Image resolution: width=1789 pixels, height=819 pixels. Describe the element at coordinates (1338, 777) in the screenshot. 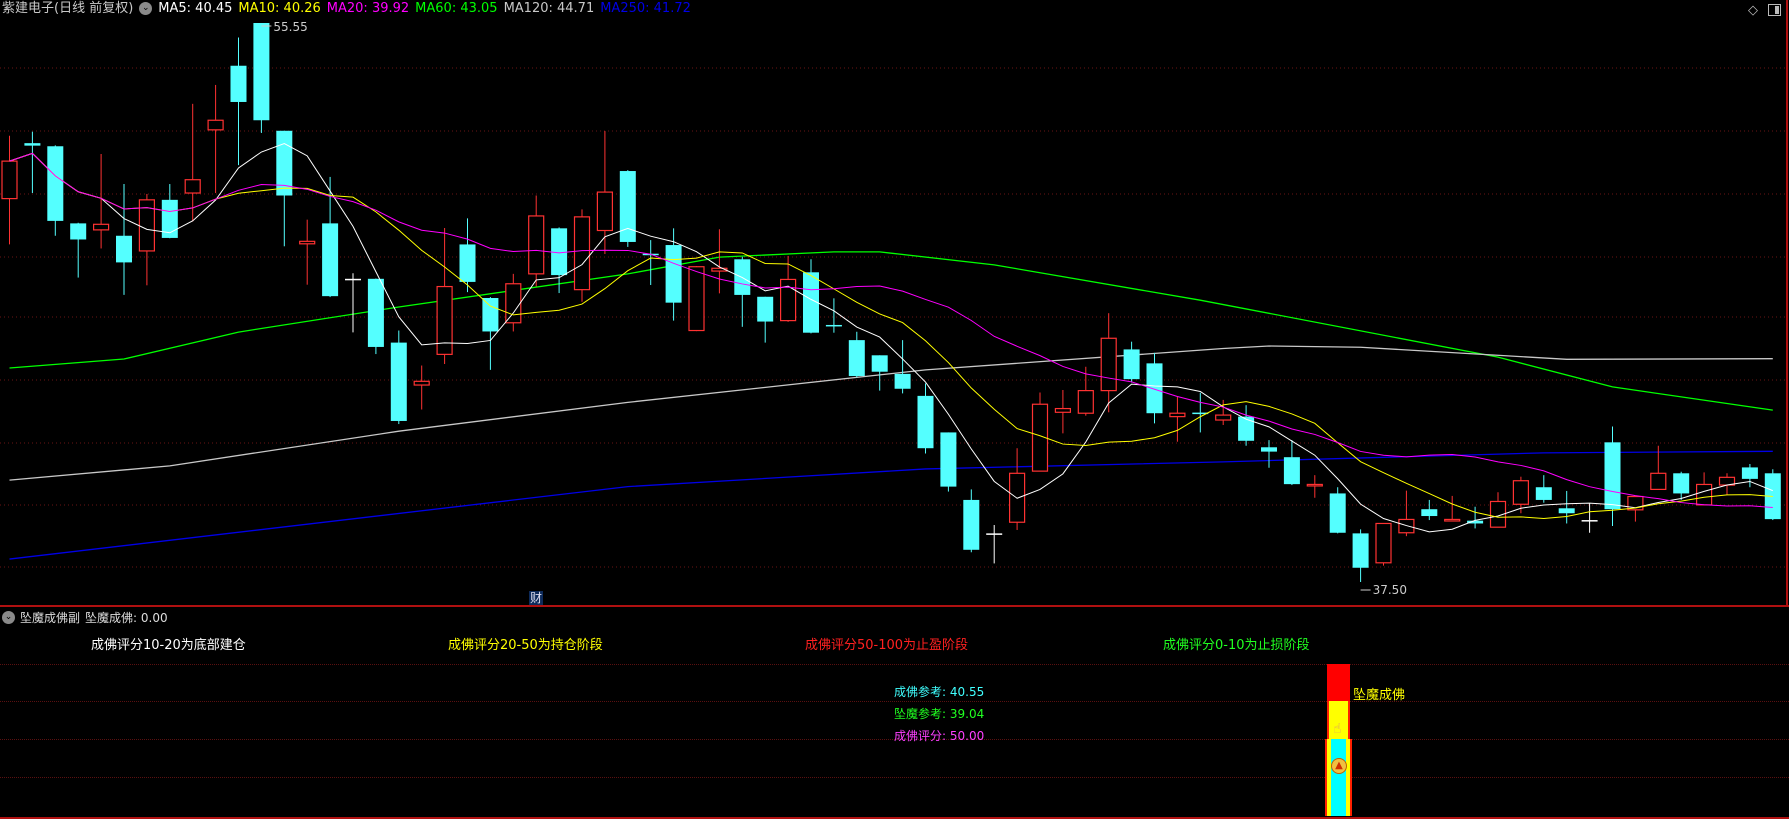

I see `score-bar-bottom` at that location.